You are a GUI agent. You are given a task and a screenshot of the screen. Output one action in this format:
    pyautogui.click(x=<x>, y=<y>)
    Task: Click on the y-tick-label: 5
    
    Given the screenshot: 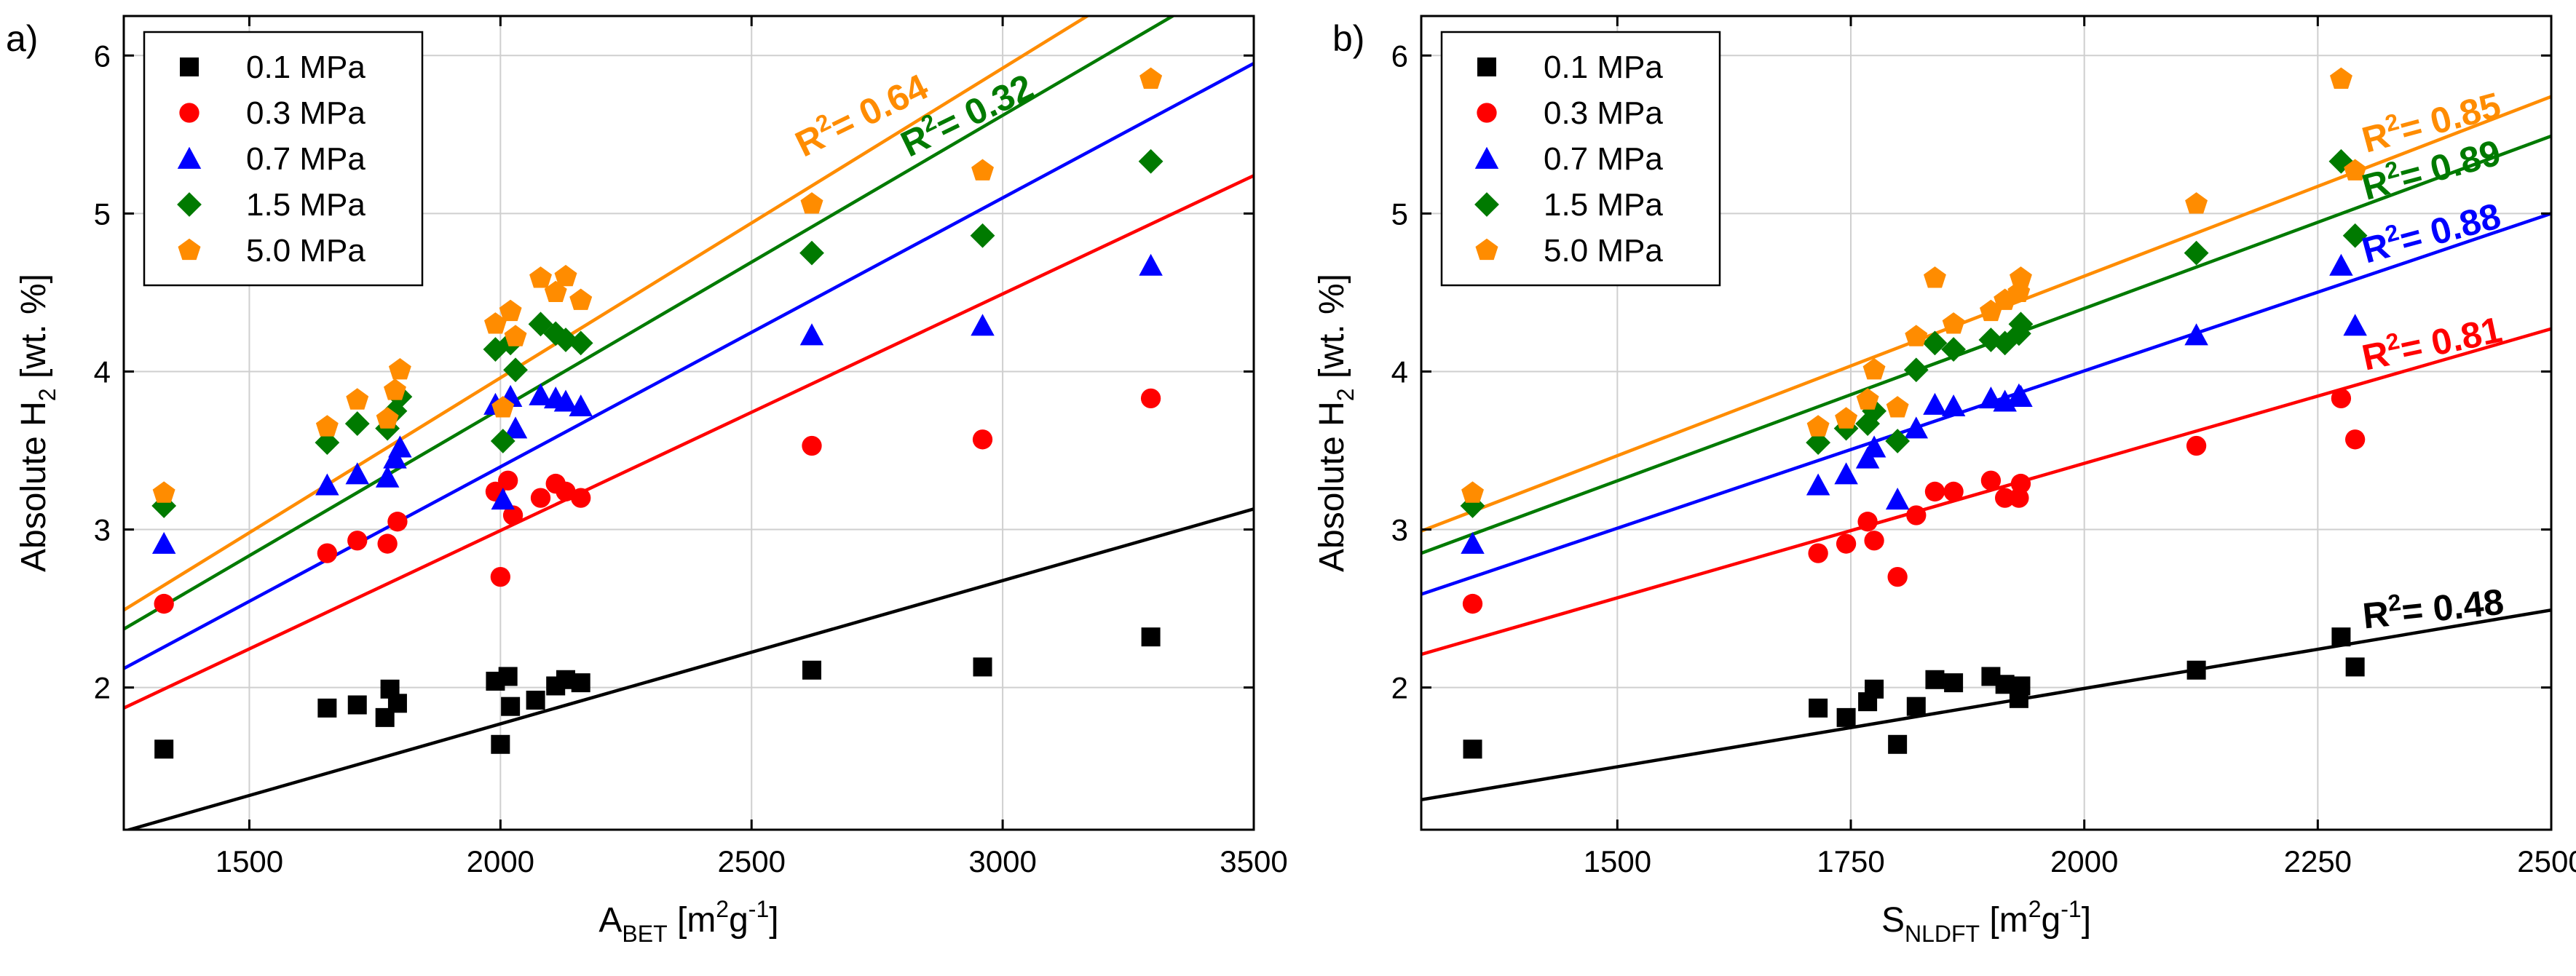 What is the action you would take?
    pyautogui.click(x=102, y=214)
    